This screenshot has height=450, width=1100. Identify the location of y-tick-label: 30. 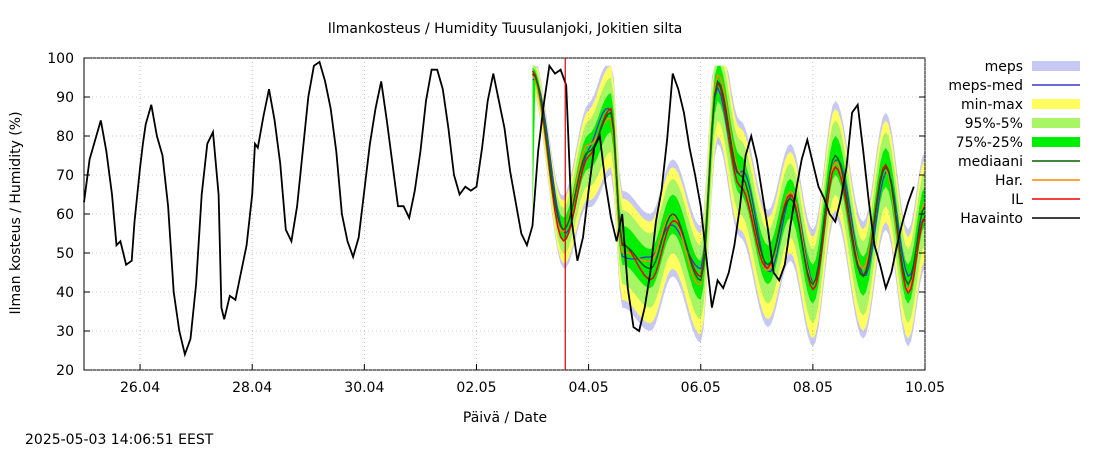
(65, 332).